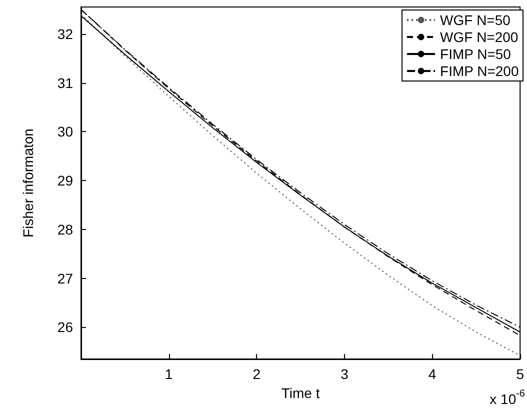  I want to click on y-tick-label: 26, so click(65, 327).